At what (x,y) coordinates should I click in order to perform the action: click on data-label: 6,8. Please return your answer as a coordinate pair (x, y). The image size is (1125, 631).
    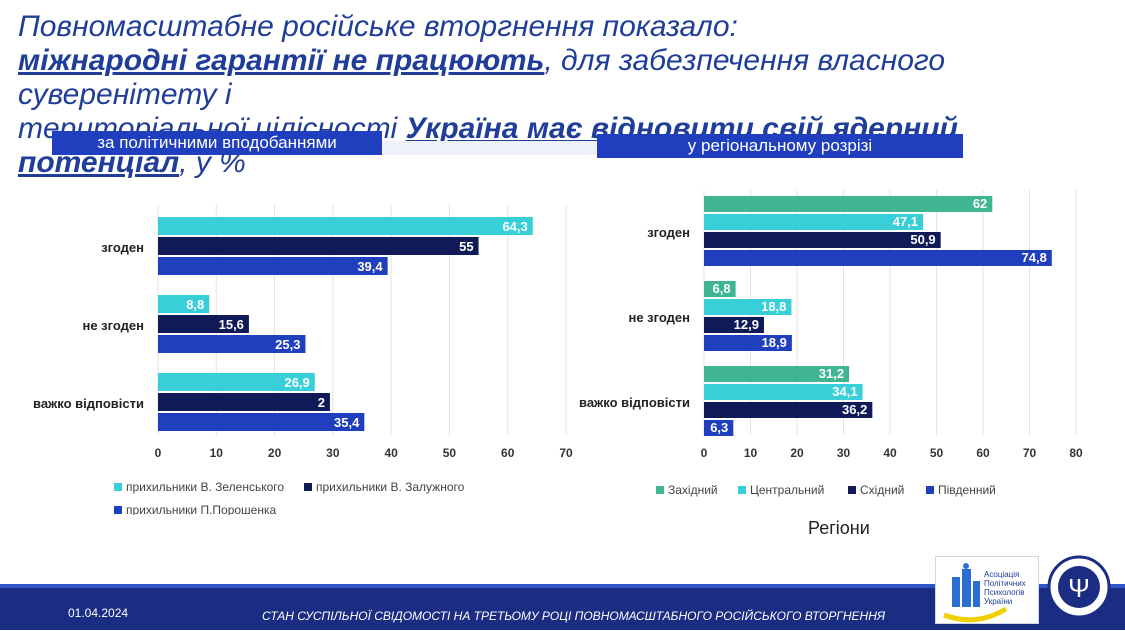
    Looking at the image, I should click on (722, 288).